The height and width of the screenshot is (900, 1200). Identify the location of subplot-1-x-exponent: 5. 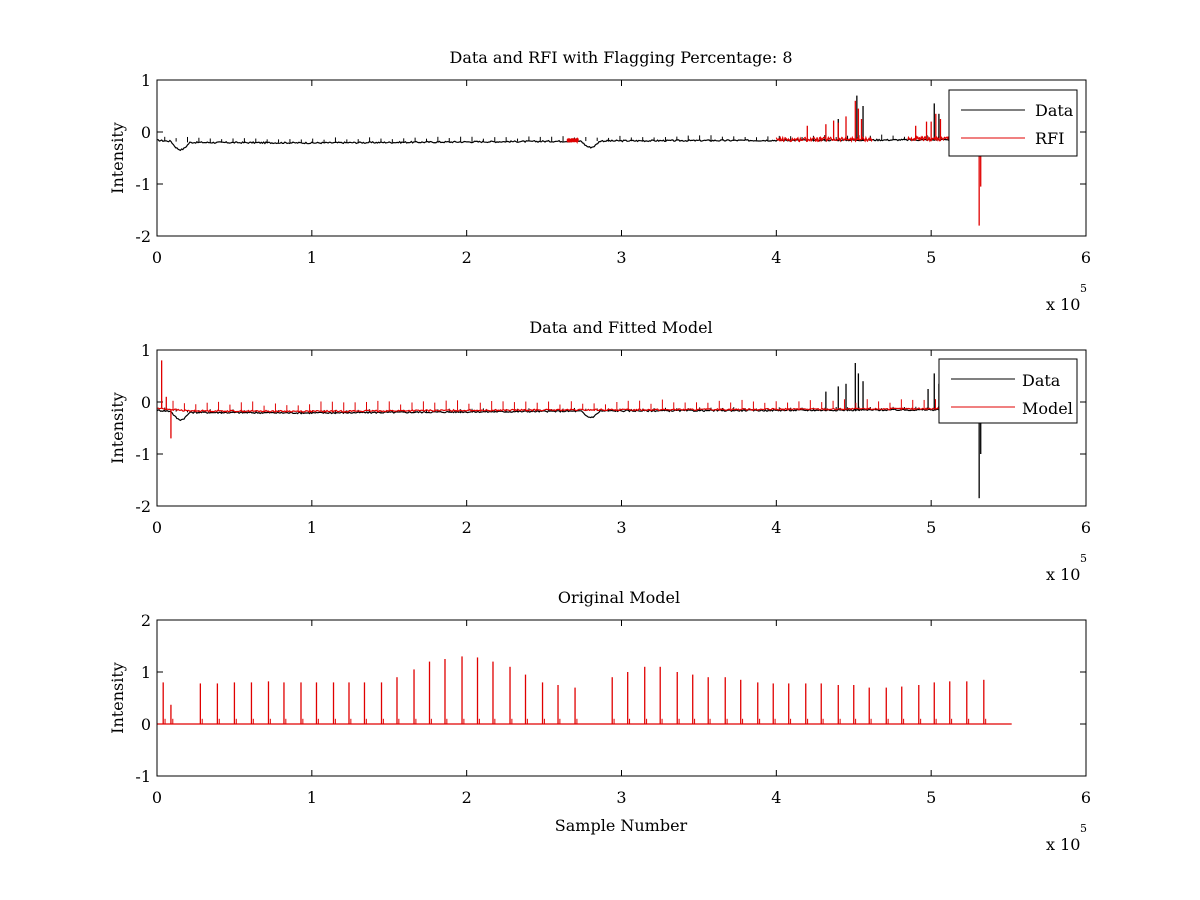
(1083, 288).